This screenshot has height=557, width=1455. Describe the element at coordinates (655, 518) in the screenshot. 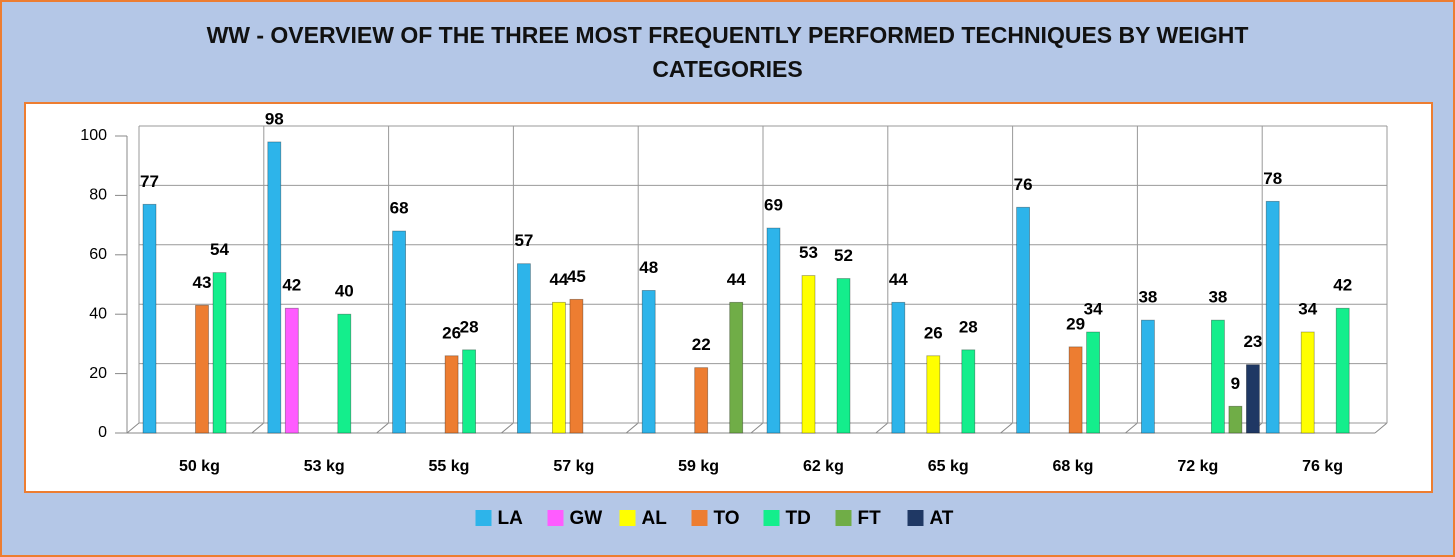

I see `legend-label: AL` at that location.